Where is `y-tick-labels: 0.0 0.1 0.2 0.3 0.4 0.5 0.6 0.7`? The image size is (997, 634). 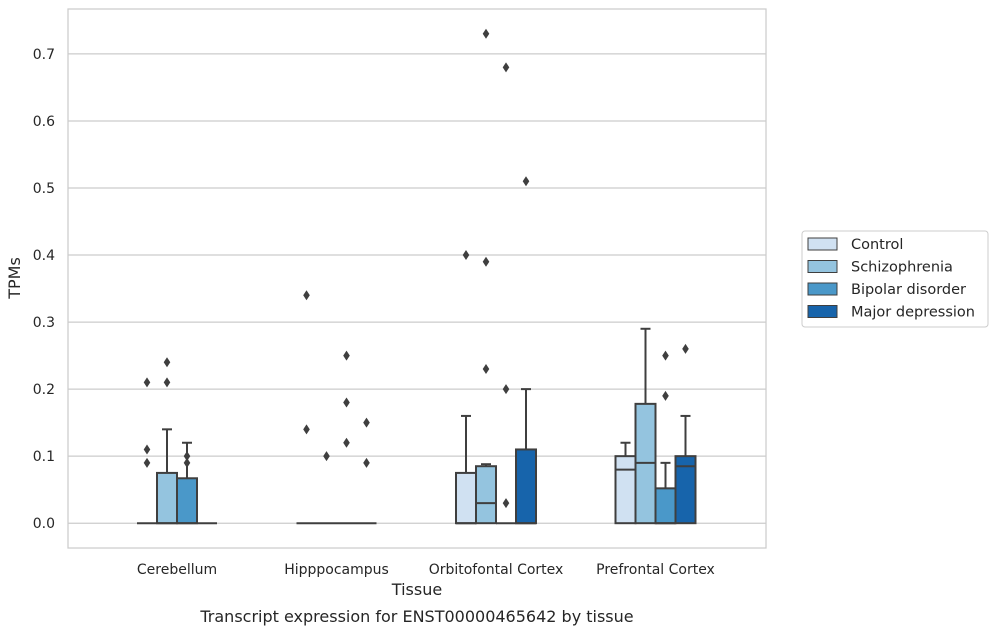
y-tick-labels: 0.0 0.1 0.2 0.3 0.4 0.5 0.6 0.7 is located at coordinates (44, 289).